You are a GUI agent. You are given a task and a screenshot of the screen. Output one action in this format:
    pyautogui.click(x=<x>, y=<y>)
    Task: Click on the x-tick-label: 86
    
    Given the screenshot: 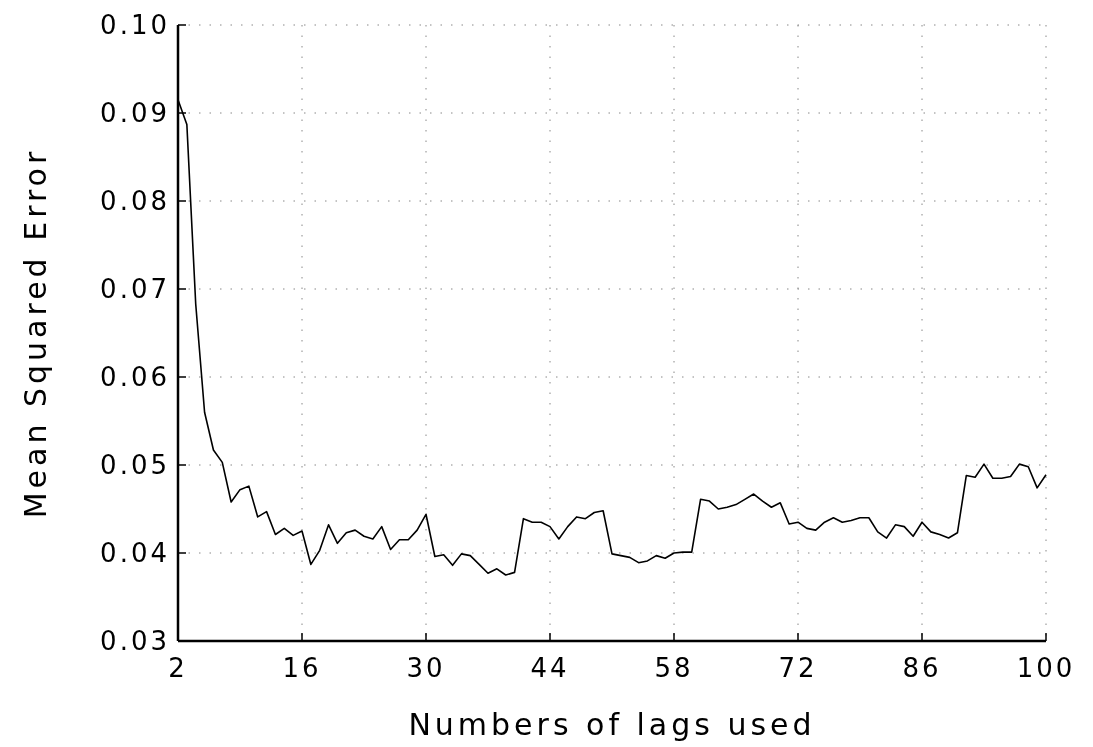 What is the action you would take?
    pyautogui.click(x=922, y=668)
    